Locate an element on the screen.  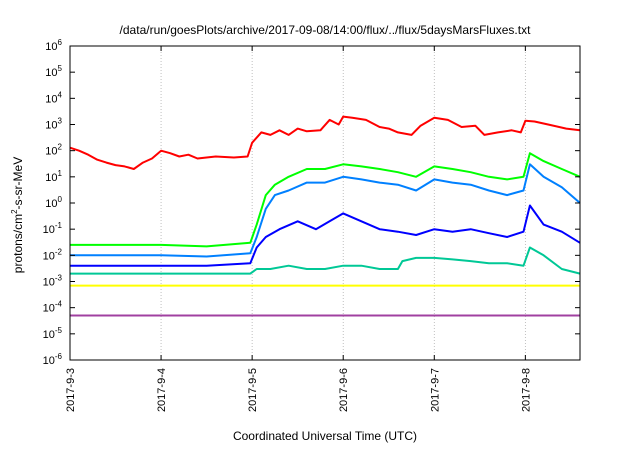
y-tick-label: 10² is located at coordinates (53, 150).